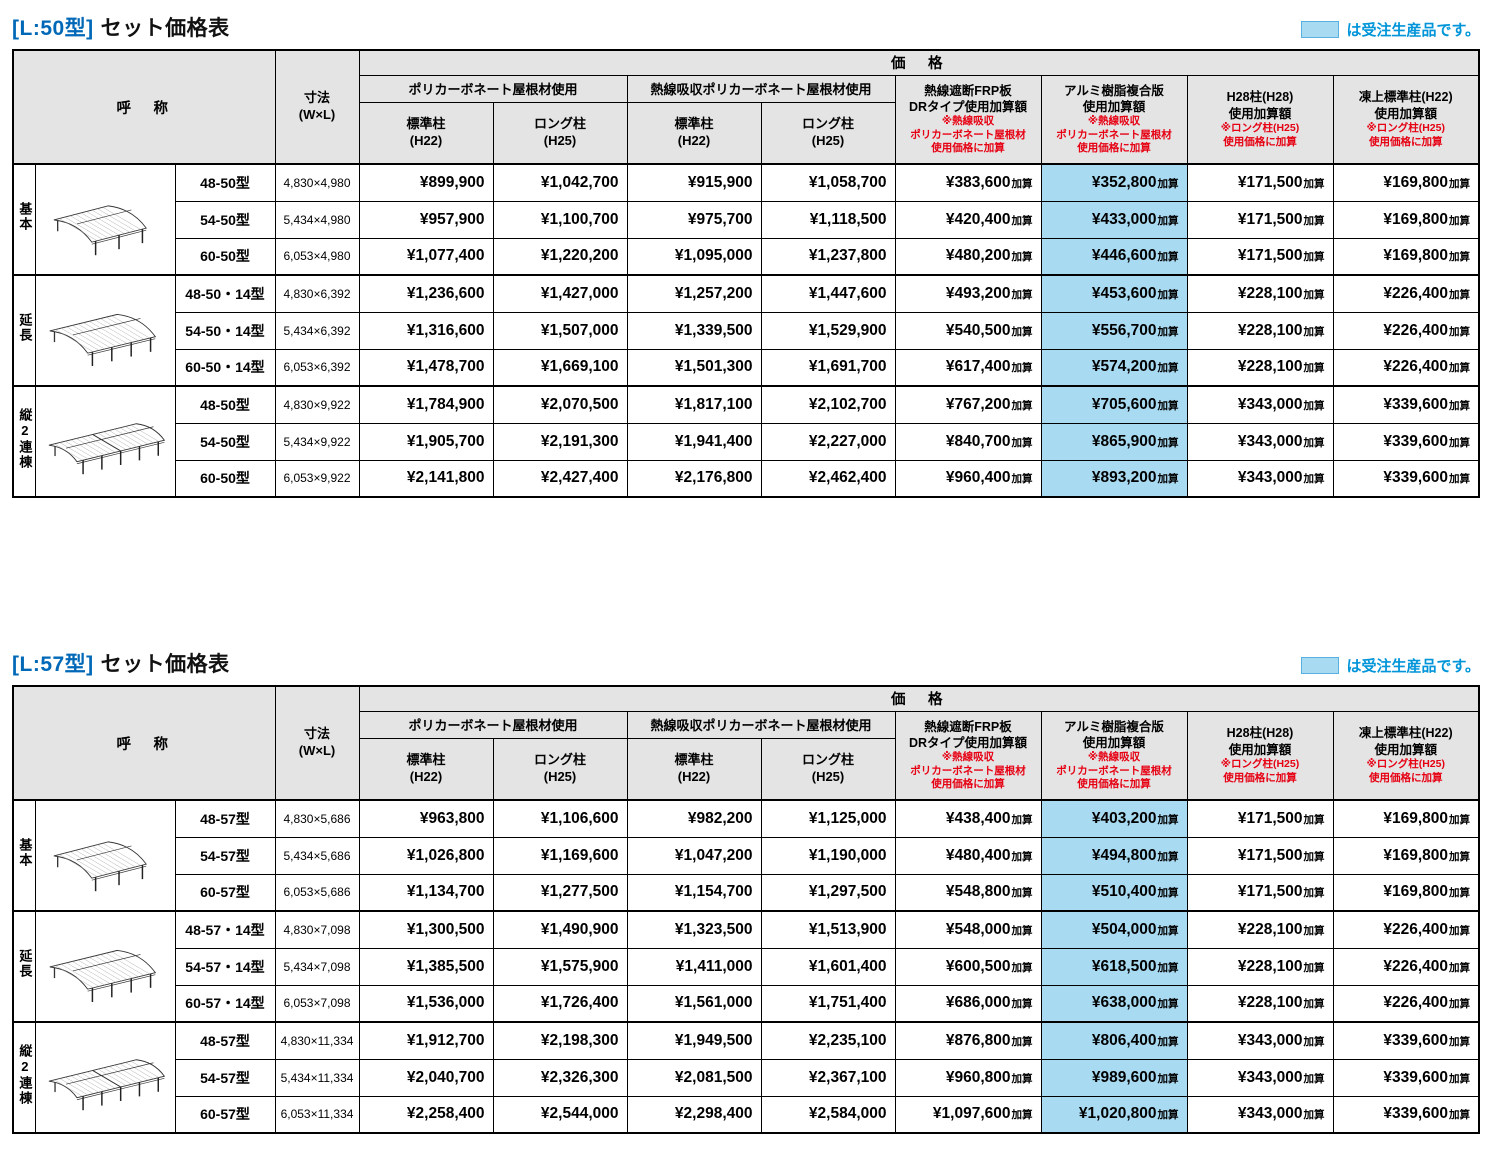 Image resolution: width=1492 pixels, height=1176 pixels. What do you see at coordinates (1413, 666) in the screenshot?
I see `legend-text: は受注生産品です。` at bounding box center [1413, 666].